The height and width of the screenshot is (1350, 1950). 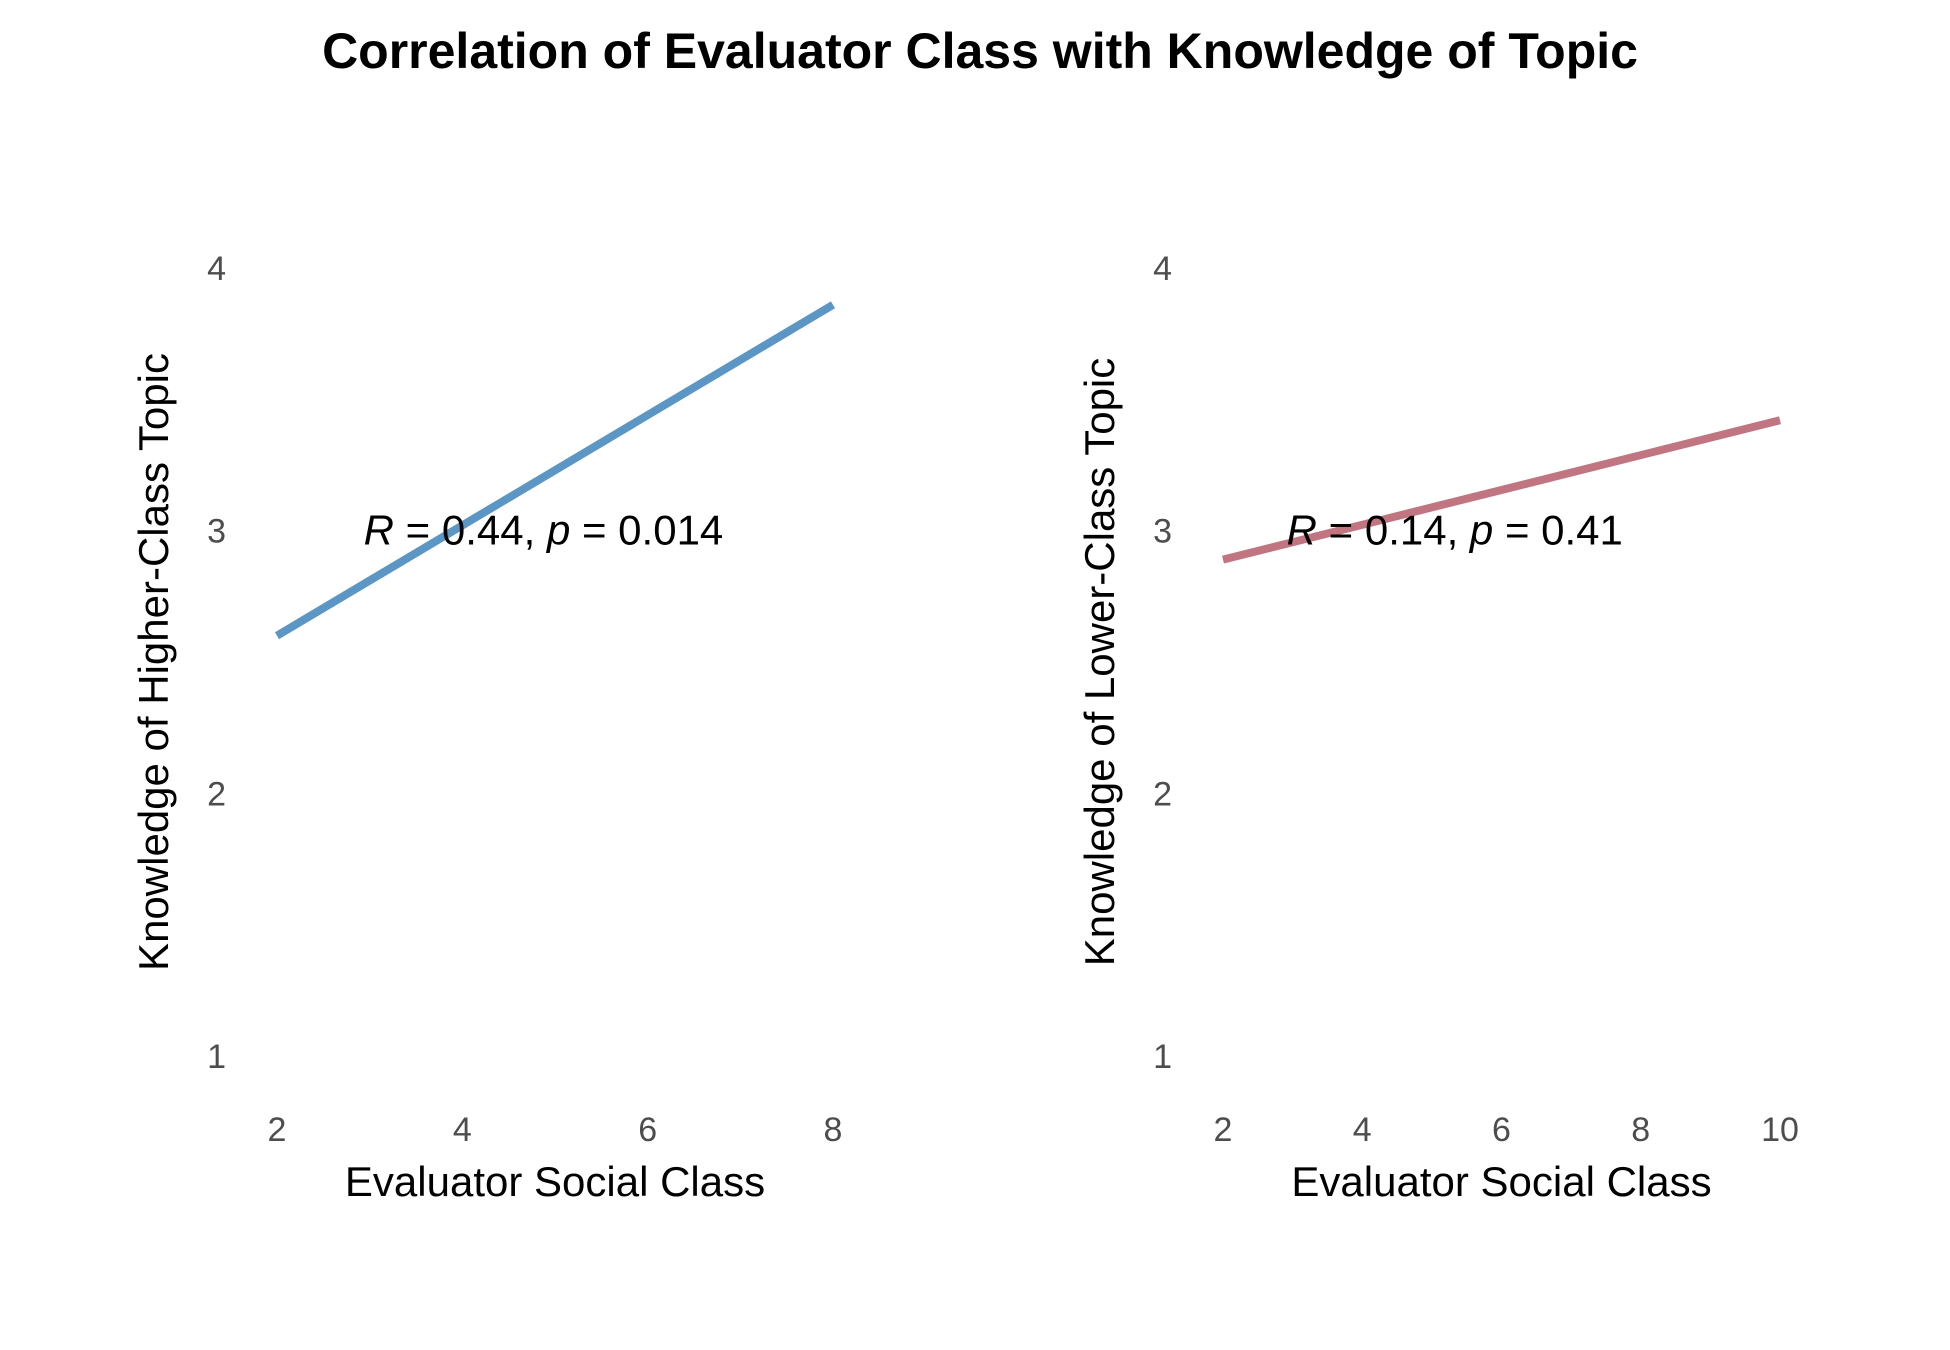 I want to click on correlation-annotation: R = 0.44, p = 0.014, so click(x=544, y=530).